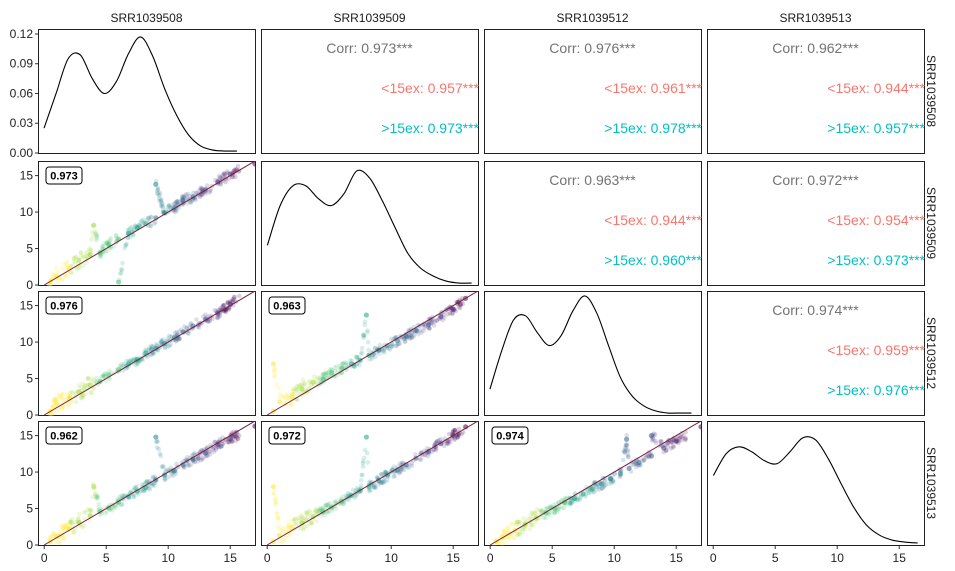 The width and height of the screenshot is (955, 571). What do you see at coordinates (370, 353) in the screenshot?
I see `panel-frame-SRR1039512-SRR1039509` at bounding box center [370, 353].